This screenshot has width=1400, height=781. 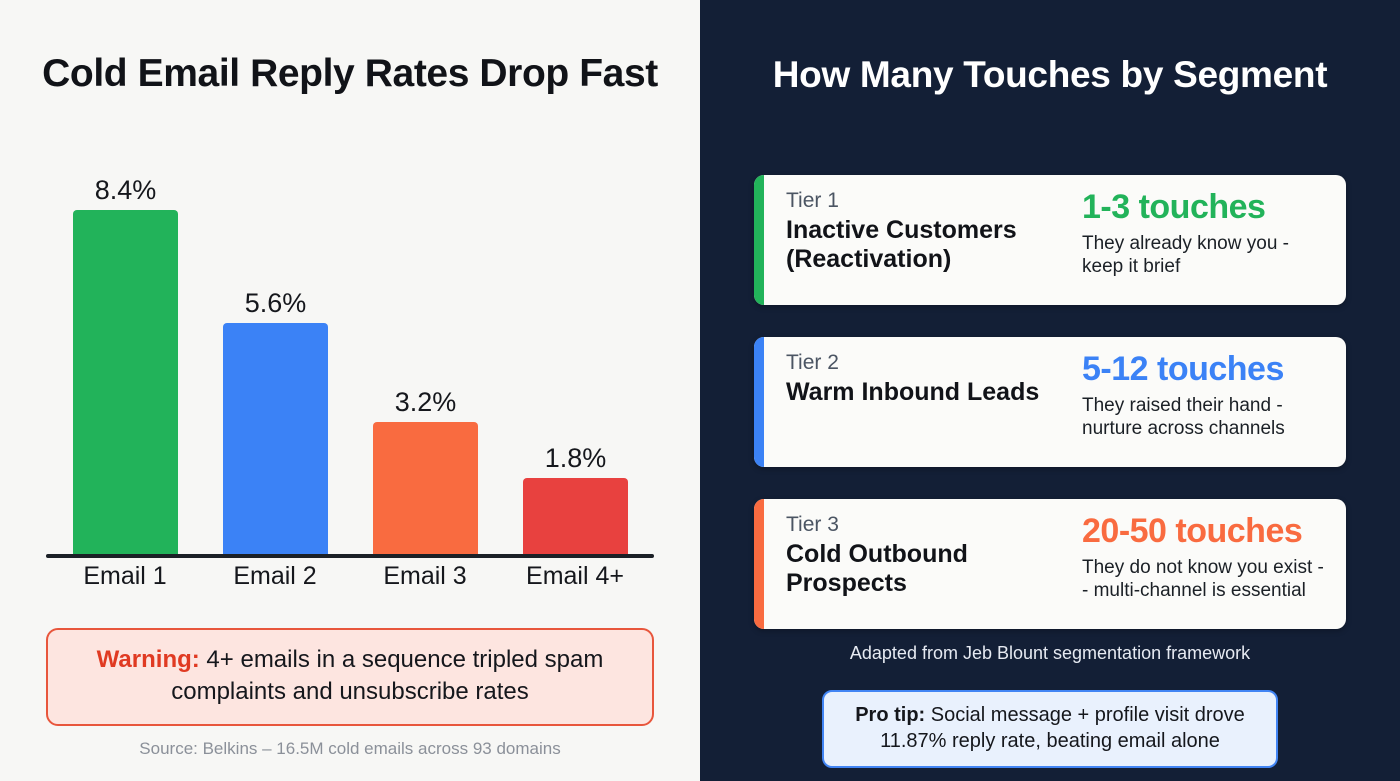 I want to click on x-tick-email-4-plus: Email 4+, so click(x=575, y=576).